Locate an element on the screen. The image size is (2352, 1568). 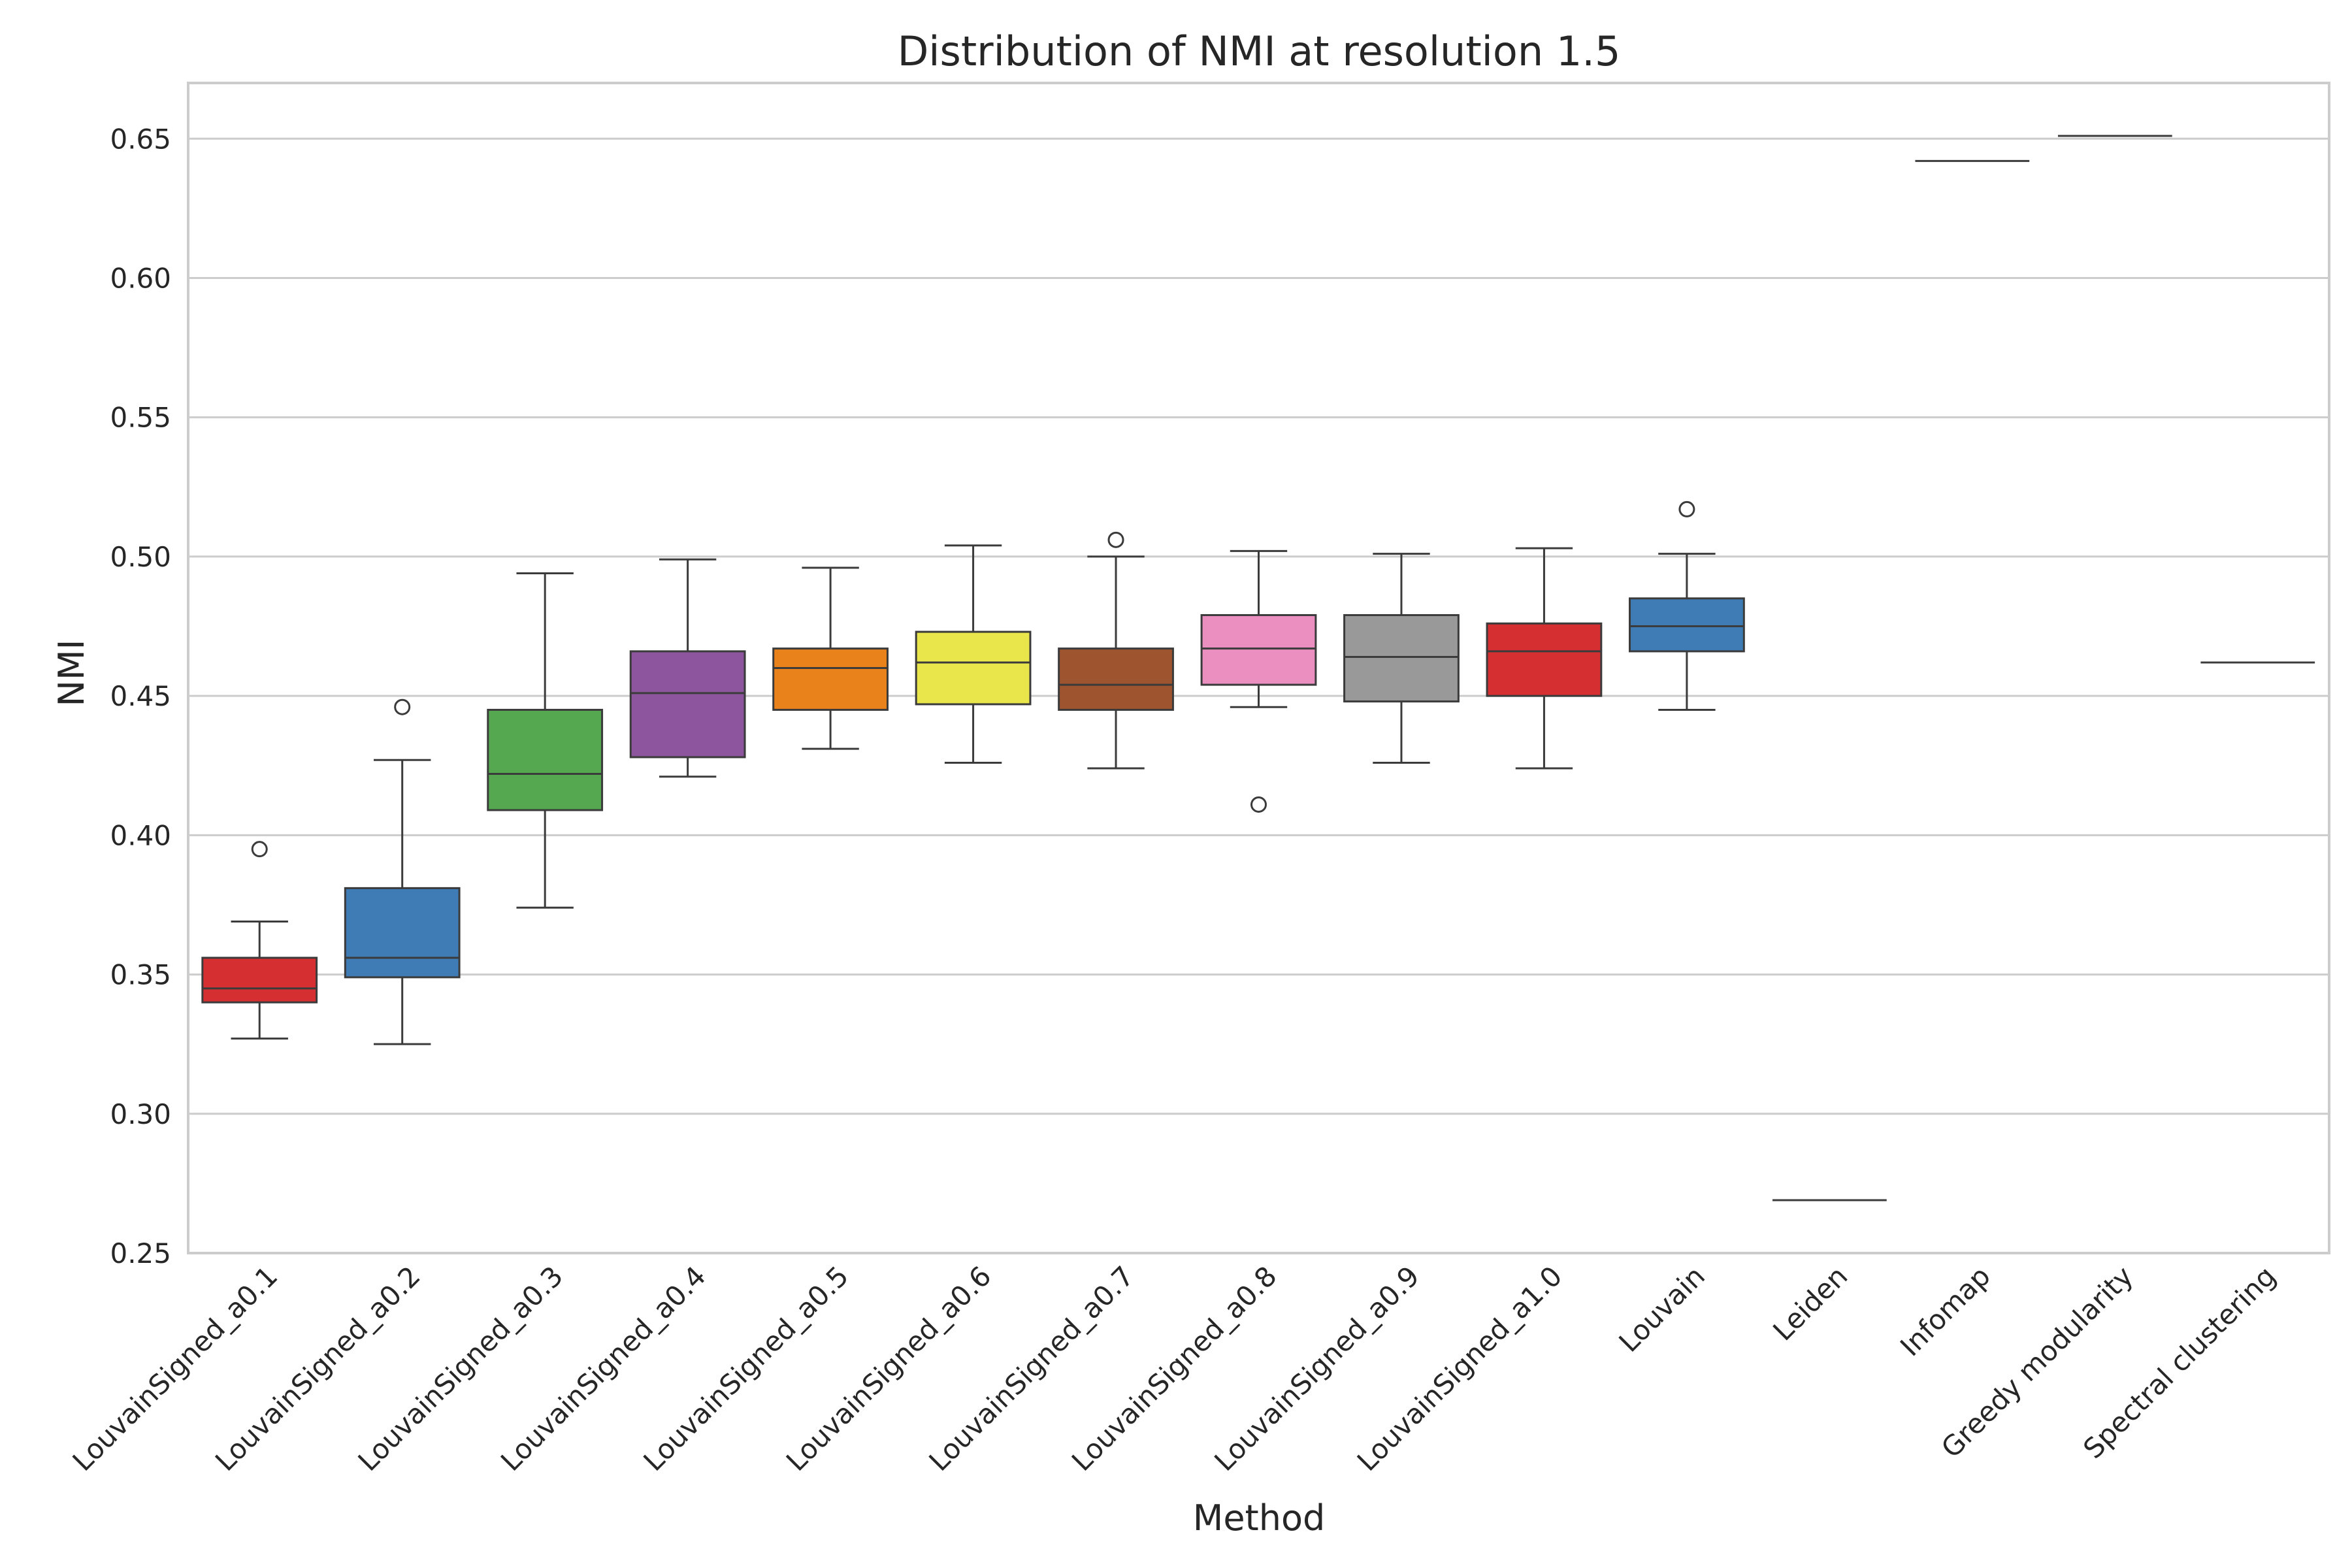
y-tick-label: 0.50 is located at coordinates (140, 557).